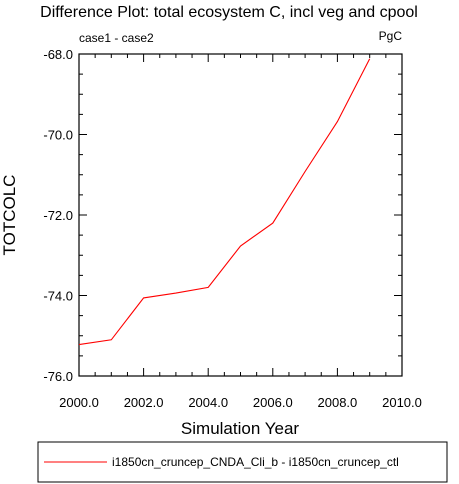 The height and width of the screenshot is (484, 459). I want to click on x-tick-label: 2006.0, so click(273, 402).